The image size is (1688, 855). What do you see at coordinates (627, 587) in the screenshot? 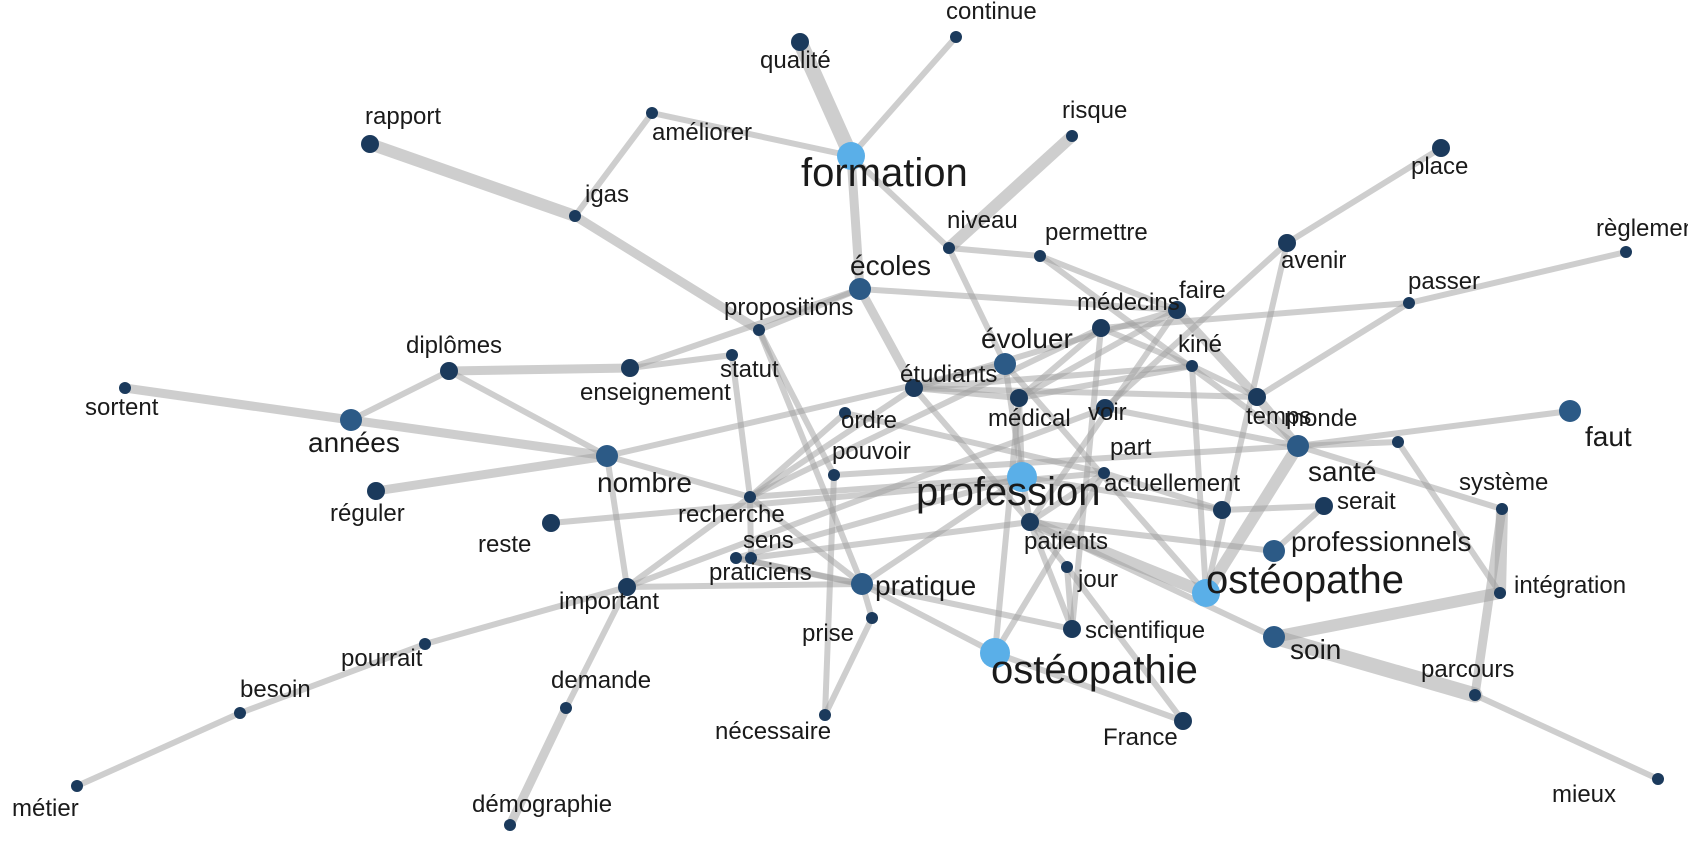
I see `node-important` at bounding box center [627, 587].